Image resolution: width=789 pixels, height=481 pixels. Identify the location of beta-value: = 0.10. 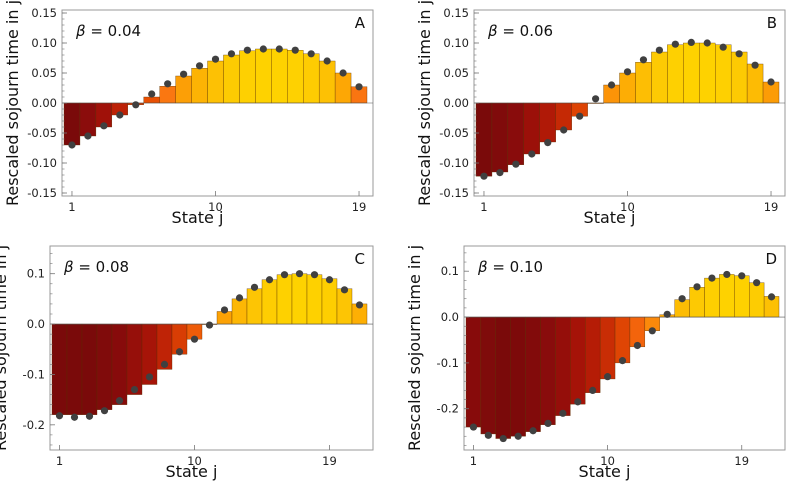
(517, 267).